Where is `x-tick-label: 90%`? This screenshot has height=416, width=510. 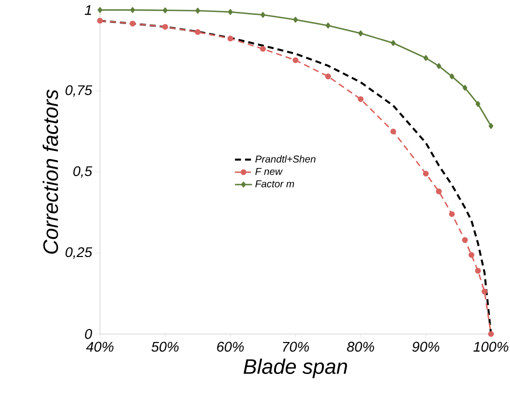 x-tick-label: 90% is located at coordinates (426, 347).